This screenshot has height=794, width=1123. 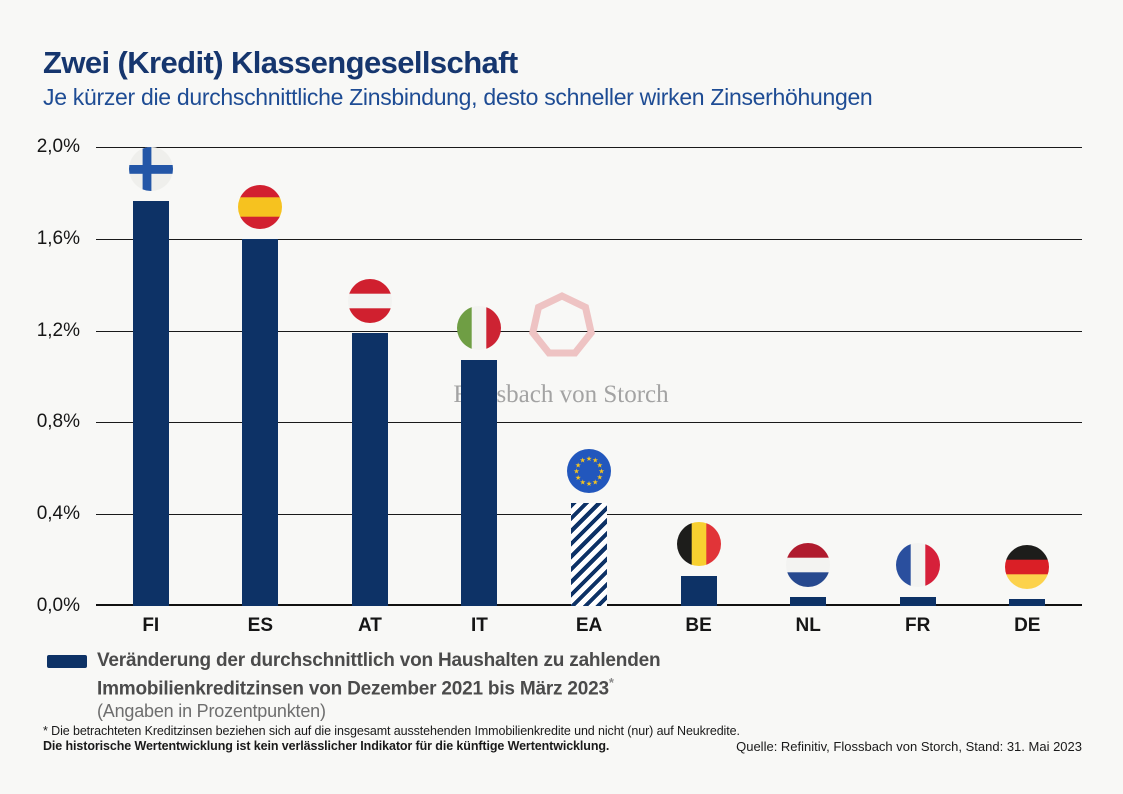 What do you see at coordinates (479, 625) in the screenshot?
I see `x-label-it: IT` at bounding box center [479, 625].